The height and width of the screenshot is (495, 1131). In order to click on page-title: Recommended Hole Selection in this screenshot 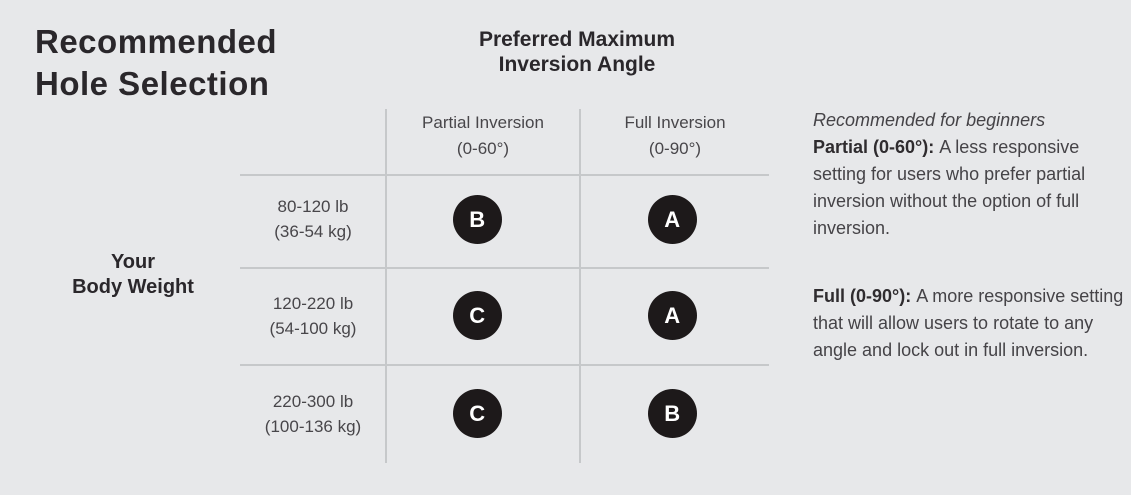, I will do `click(156, 63)`.